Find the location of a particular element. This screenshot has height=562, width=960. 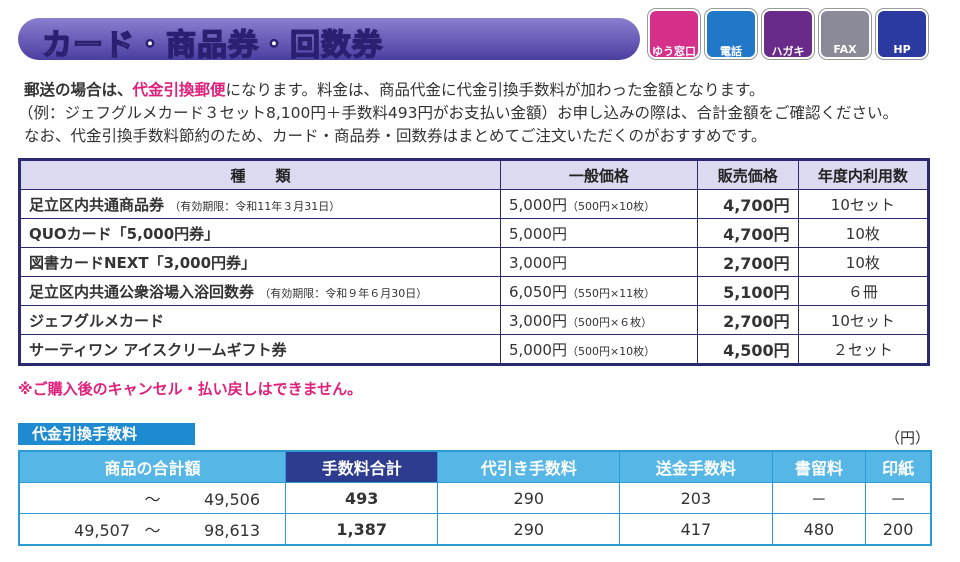

cell: 200 is located at coordinates (898, 529).